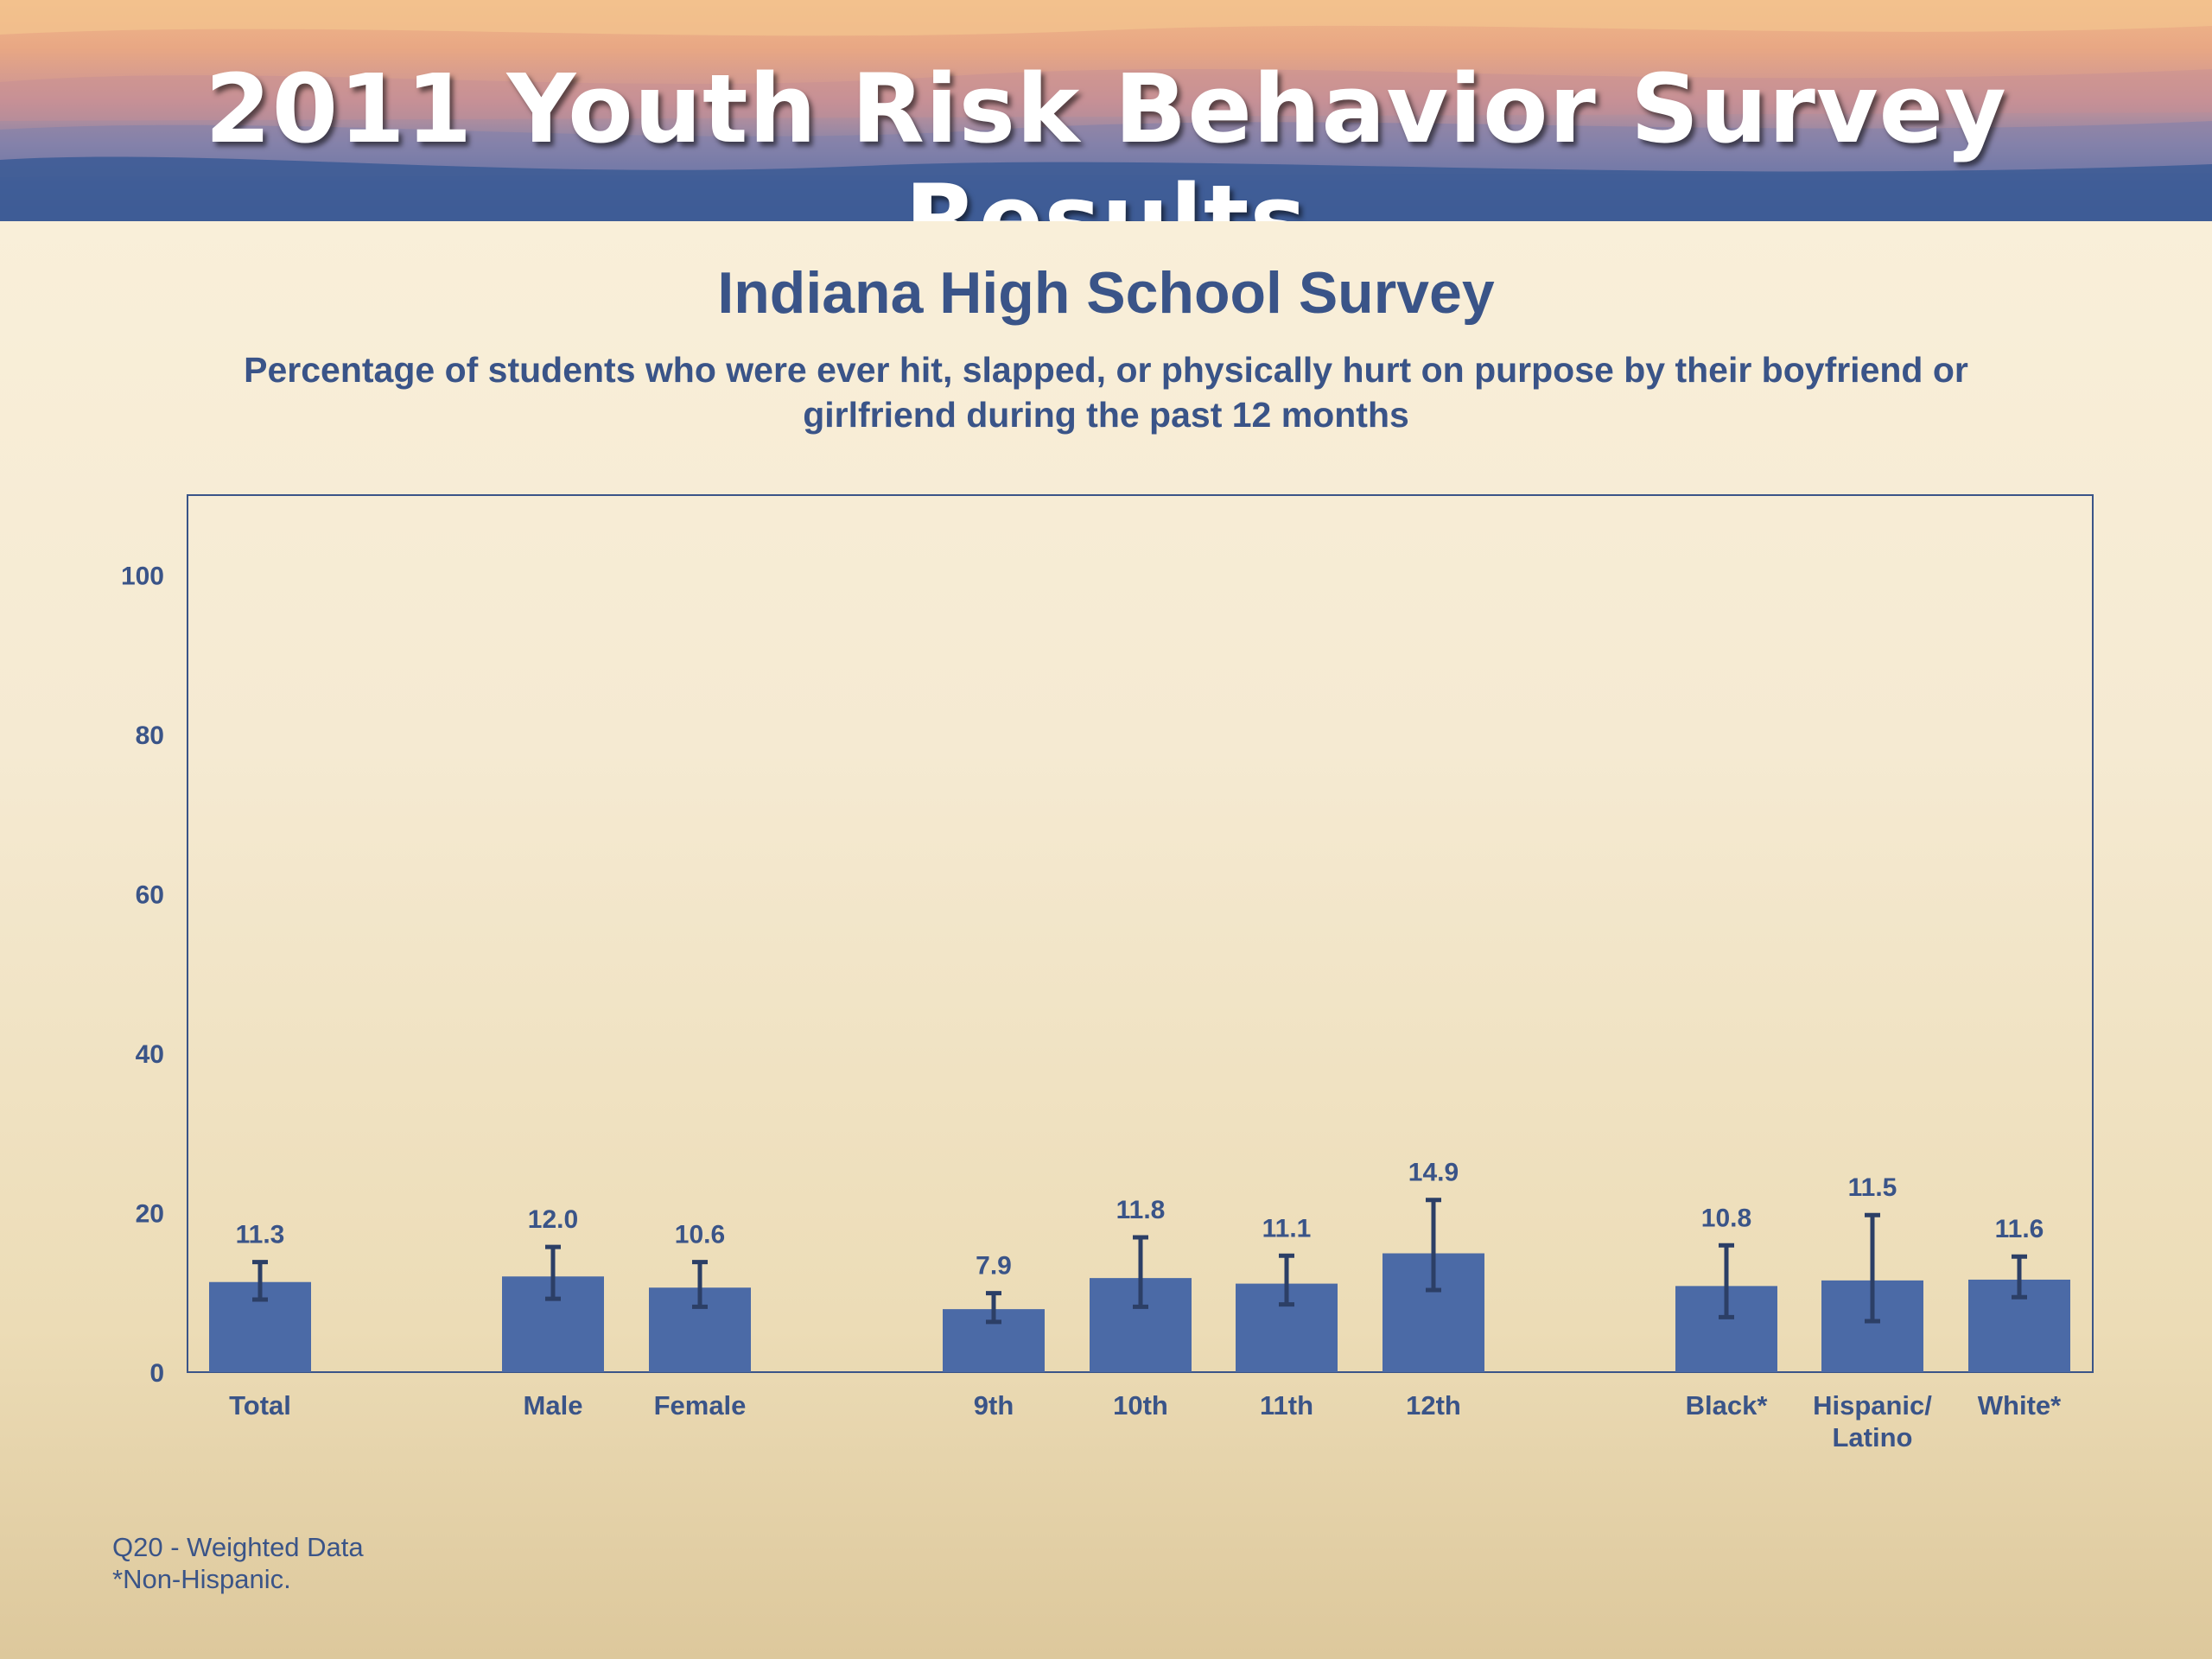 The width and height of the screenshot is (2212, 1659). What do you see at coordinates (1140, 1405) in the screenshot?
I see `x-tick-label: 10th` at bounding box center [1140, 1405].